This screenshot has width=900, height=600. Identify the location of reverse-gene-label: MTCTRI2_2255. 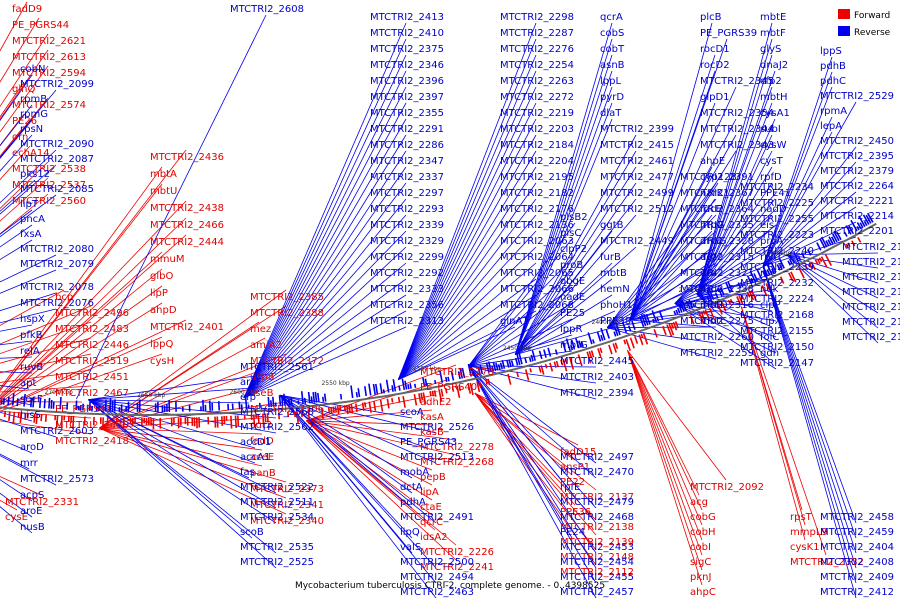
(777, 219).